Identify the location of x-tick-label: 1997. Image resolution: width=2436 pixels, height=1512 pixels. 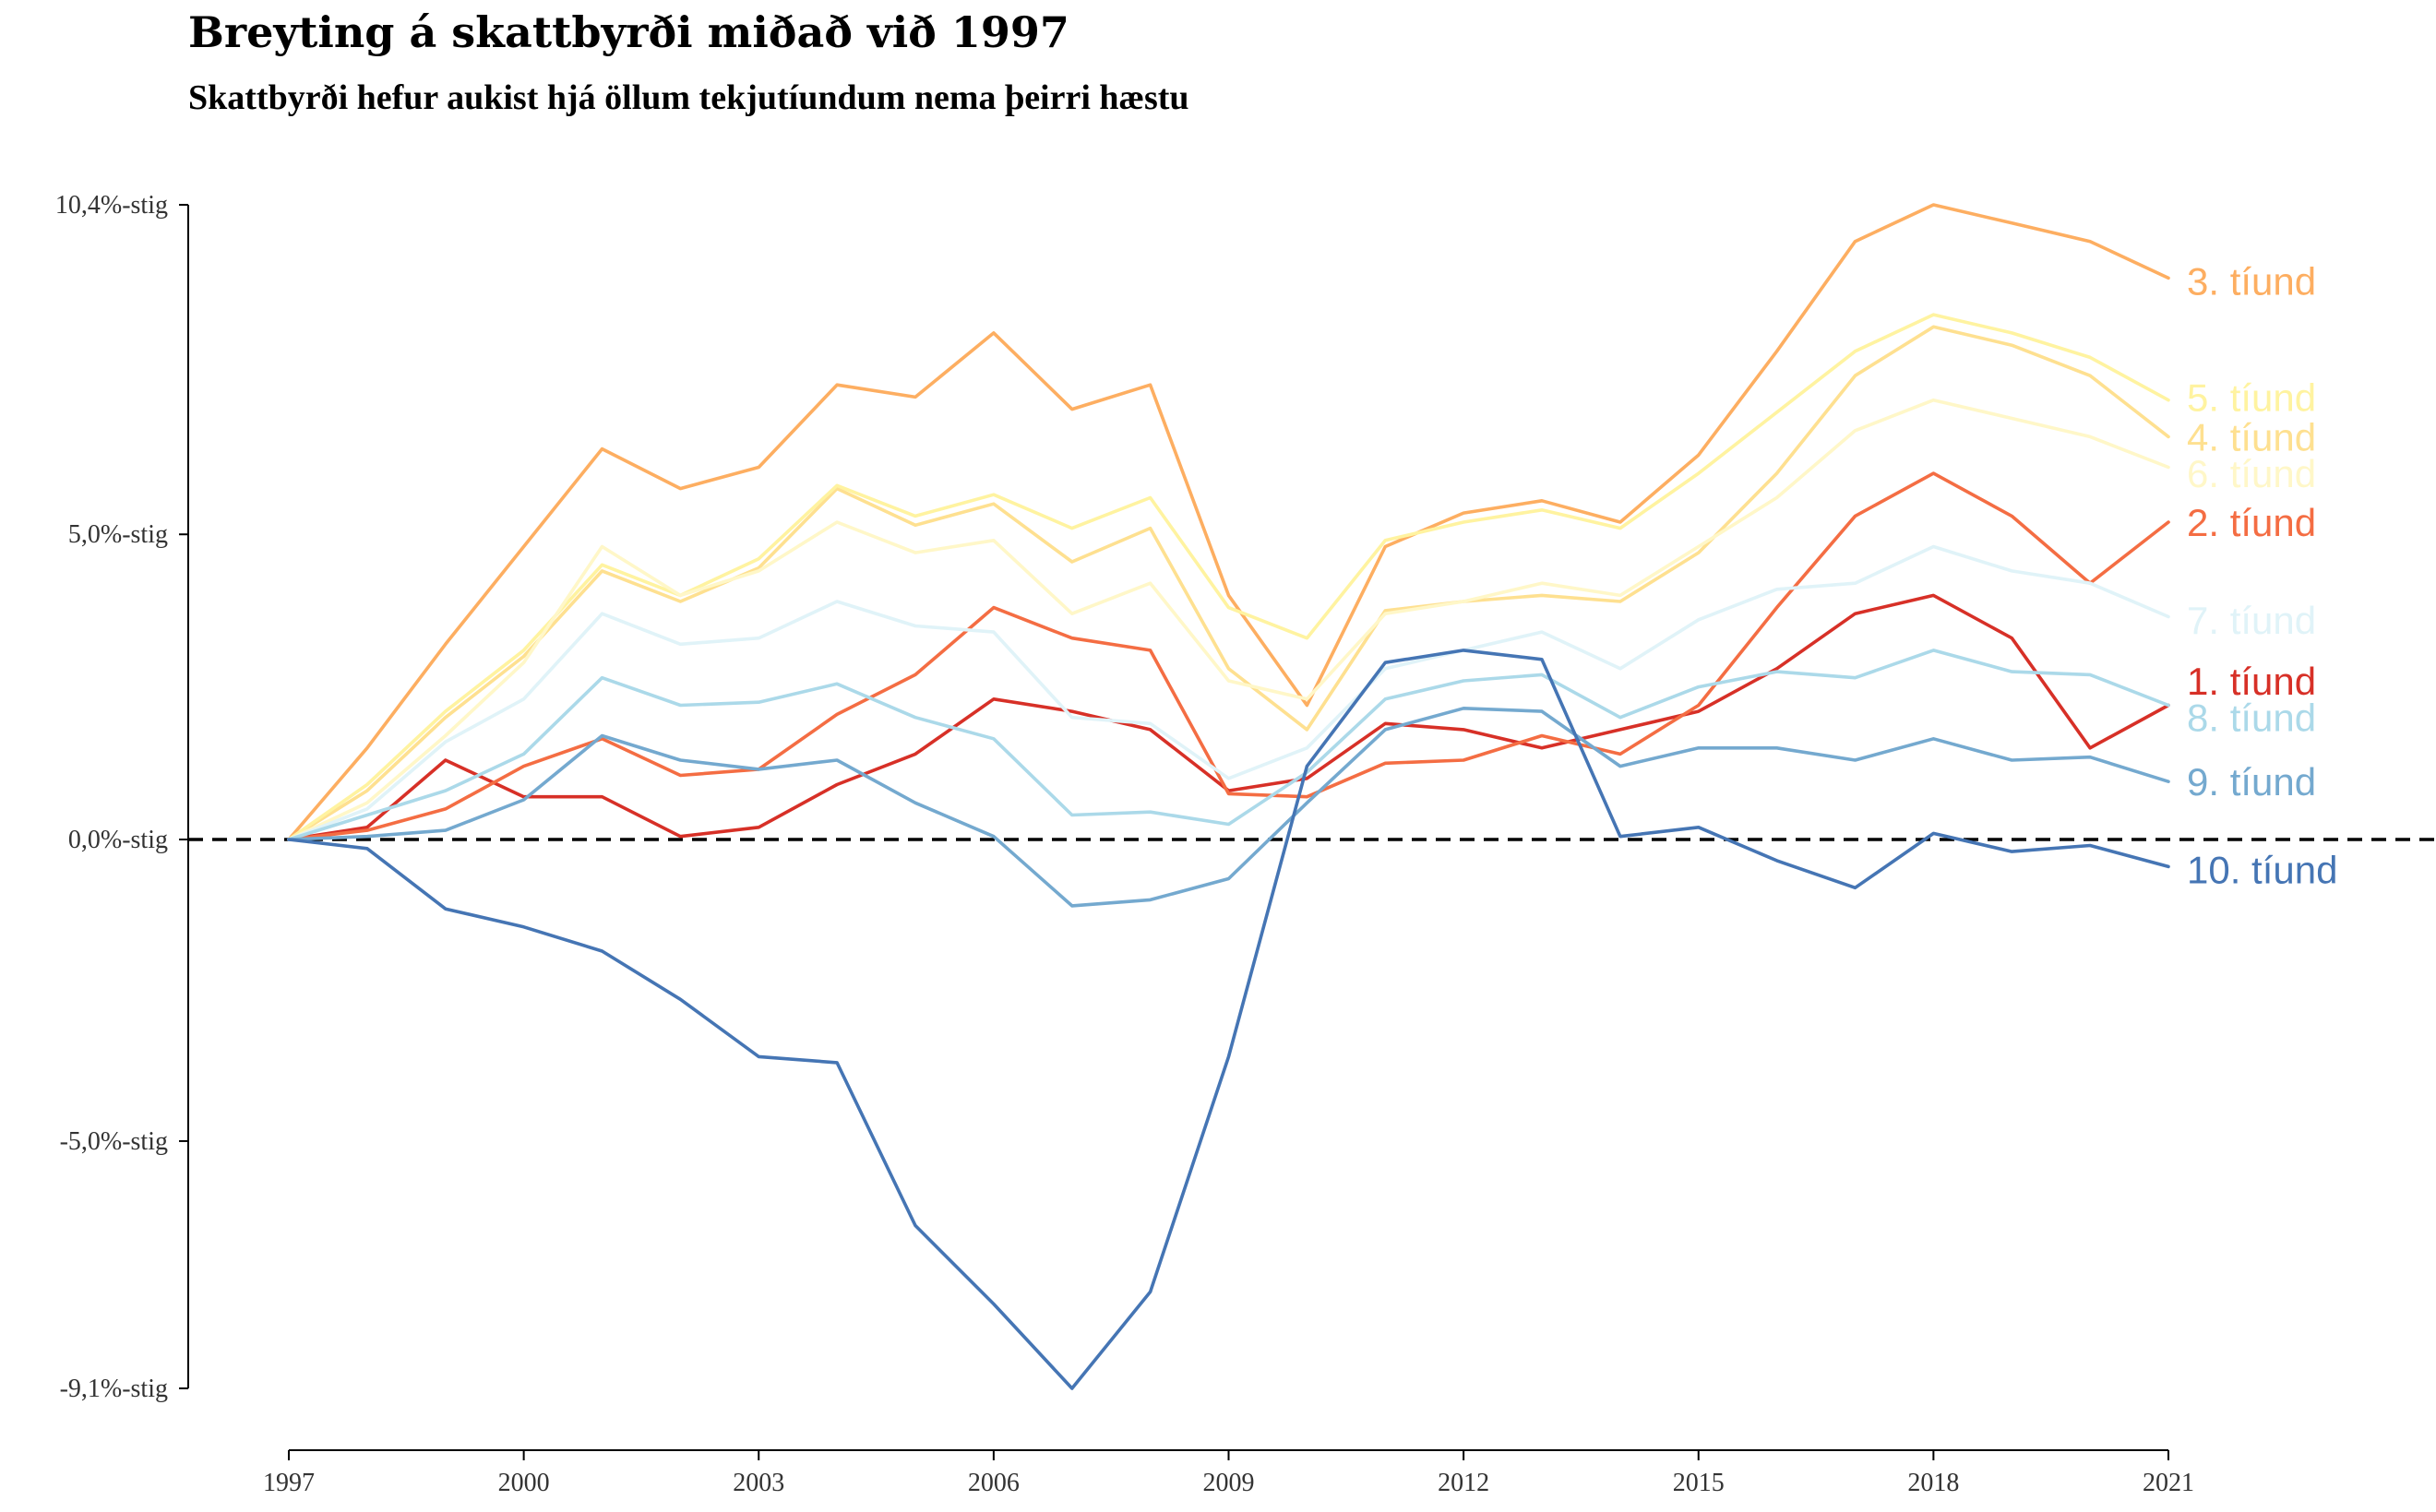
(289, 1483).